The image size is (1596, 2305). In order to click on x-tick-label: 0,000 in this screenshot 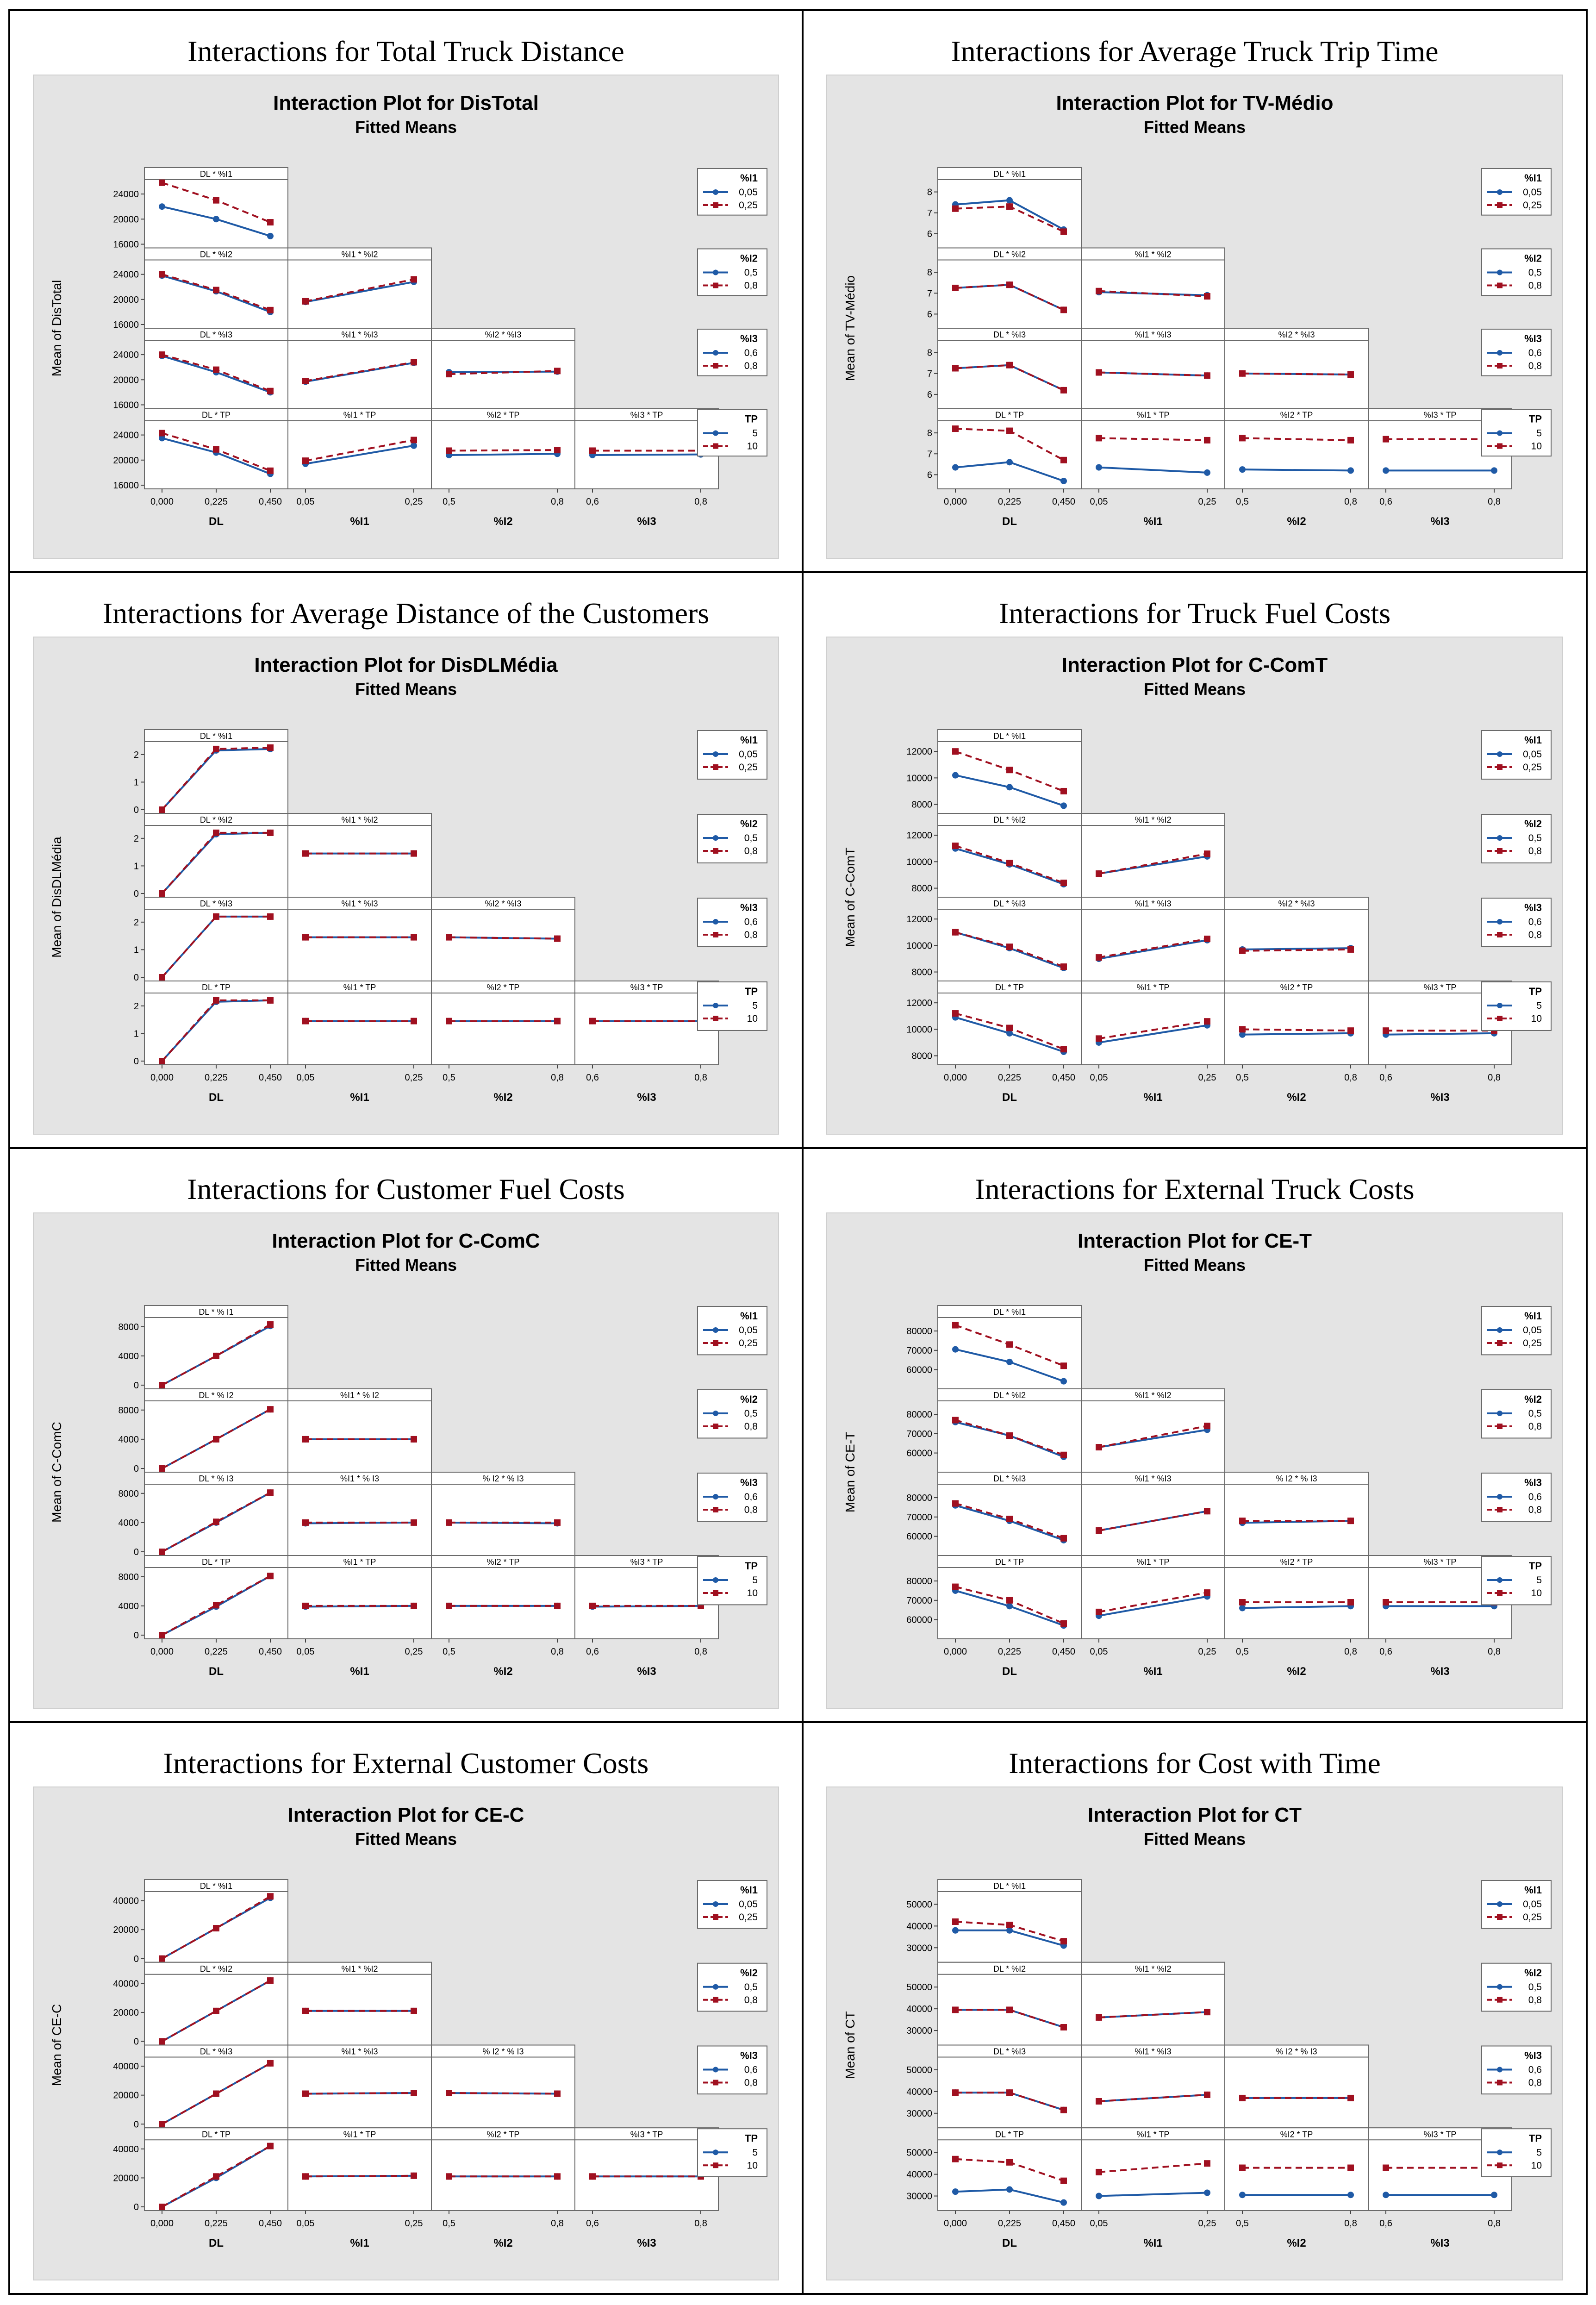, I will do `click(162, 1652)`.